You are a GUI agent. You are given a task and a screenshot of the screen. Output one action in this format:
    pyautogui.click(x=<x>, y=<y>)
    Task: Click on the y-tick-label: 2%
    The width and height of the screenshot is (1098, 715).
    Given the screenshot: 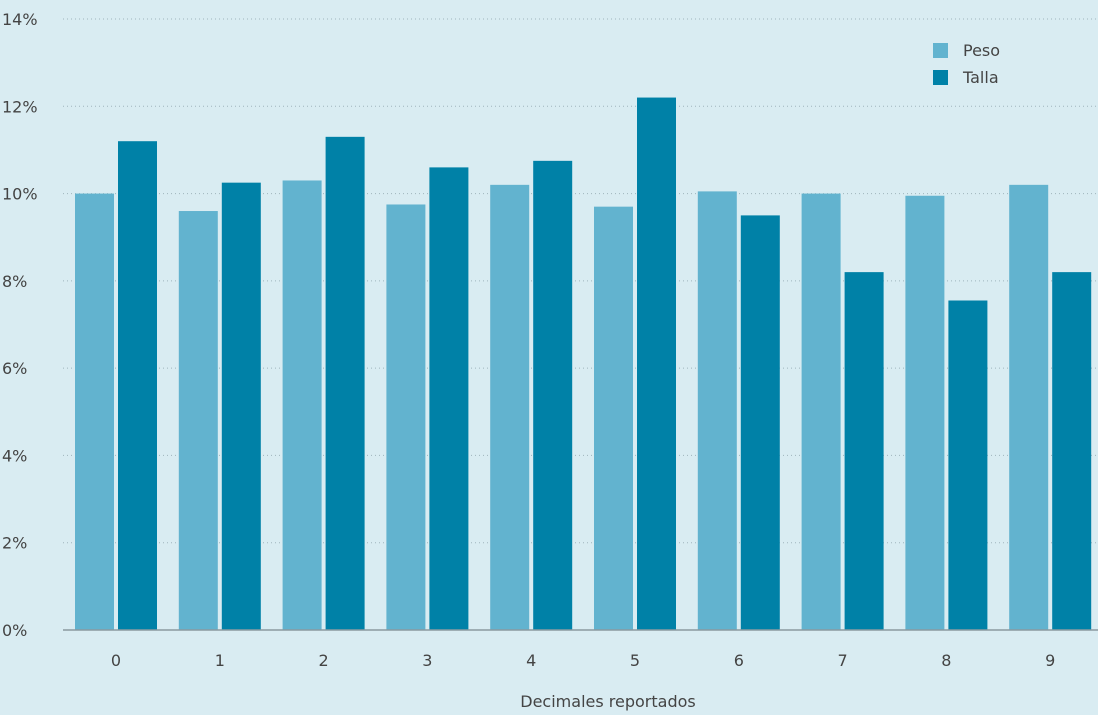 What is the action you would take?
    pyautogui.click(x=14, y=543)
    